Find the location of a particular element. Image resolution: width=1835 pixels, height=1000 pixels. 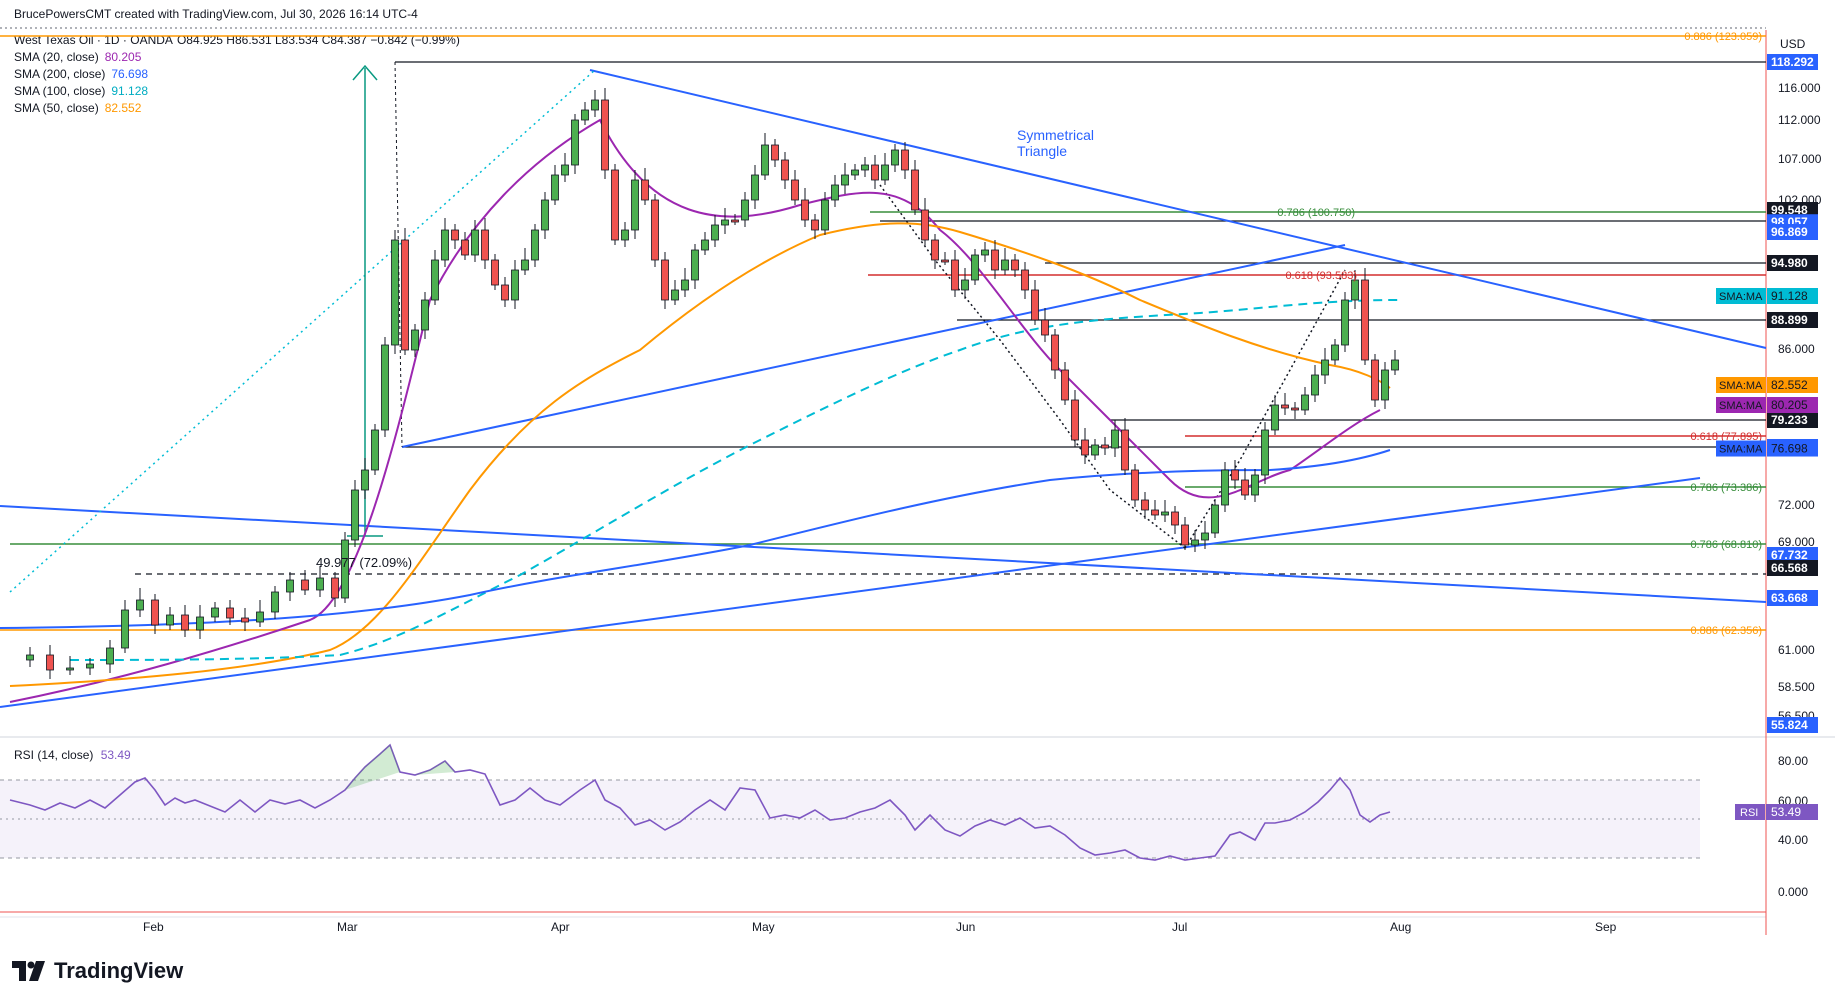

fib-label: 0.786 (68.810) is located at coordinates (1726, 545).